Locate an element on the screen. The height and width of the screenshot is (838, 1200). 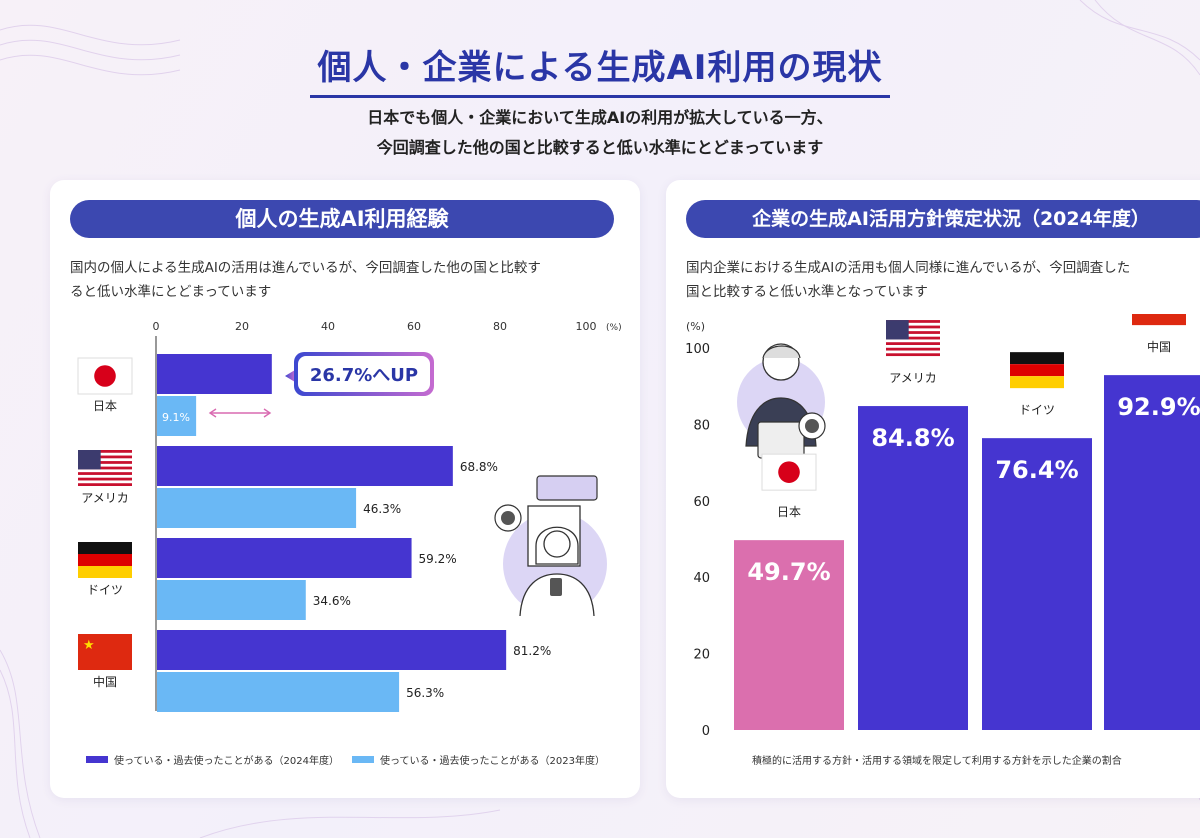
bar-value-label: 84.8% is located at coordinates (912, 438).